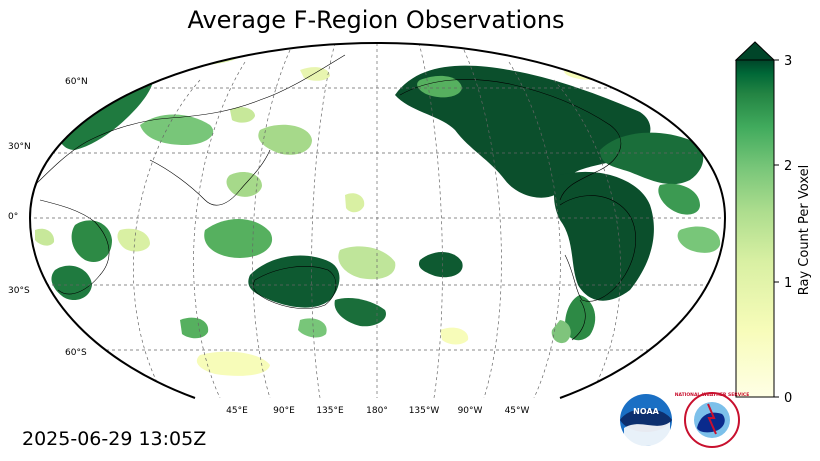 The image size is (820, 461). What do you see at coordinates (788, 398) in the screenshot?
I see `colorbar-tick-0: 0` at bounding box center [788, 398].